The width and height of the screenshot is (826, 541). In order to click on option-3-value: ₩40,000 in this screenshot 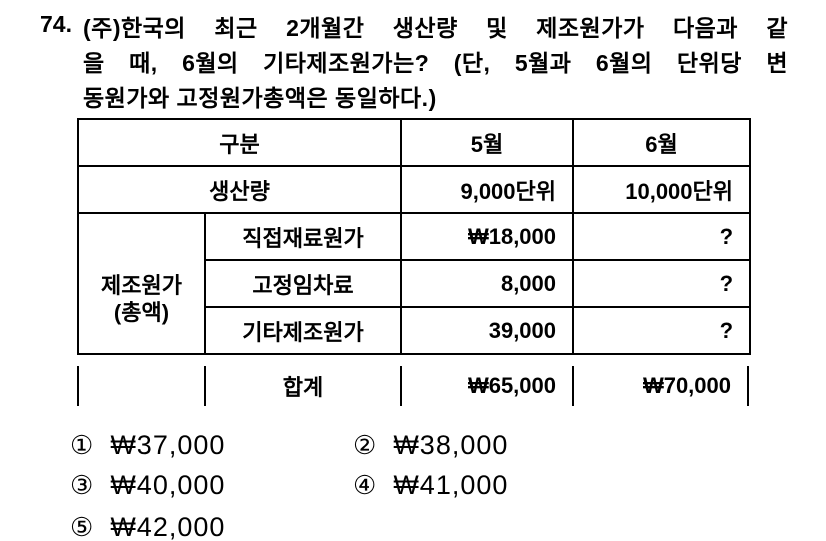, I will do `click(168, 485)`.